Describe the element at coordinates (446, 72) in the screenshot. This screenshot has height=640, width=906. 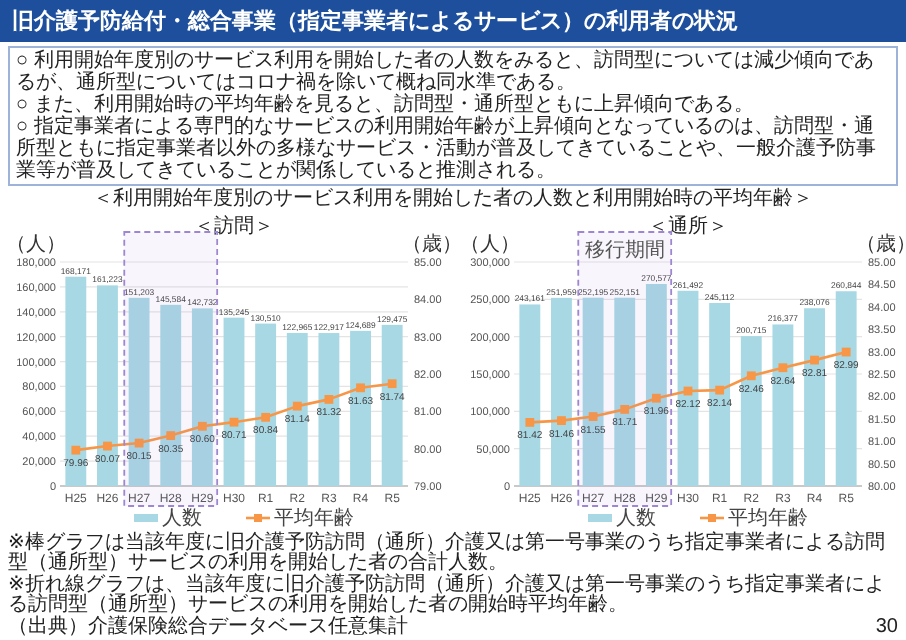
I see `text: ○ 利用開始年度別のサービス利用を開始した者の人数をみると、訪問型については減少傾向であるが、通所型についてはコロナ禍を除いて概ね同水準である。` at that location.